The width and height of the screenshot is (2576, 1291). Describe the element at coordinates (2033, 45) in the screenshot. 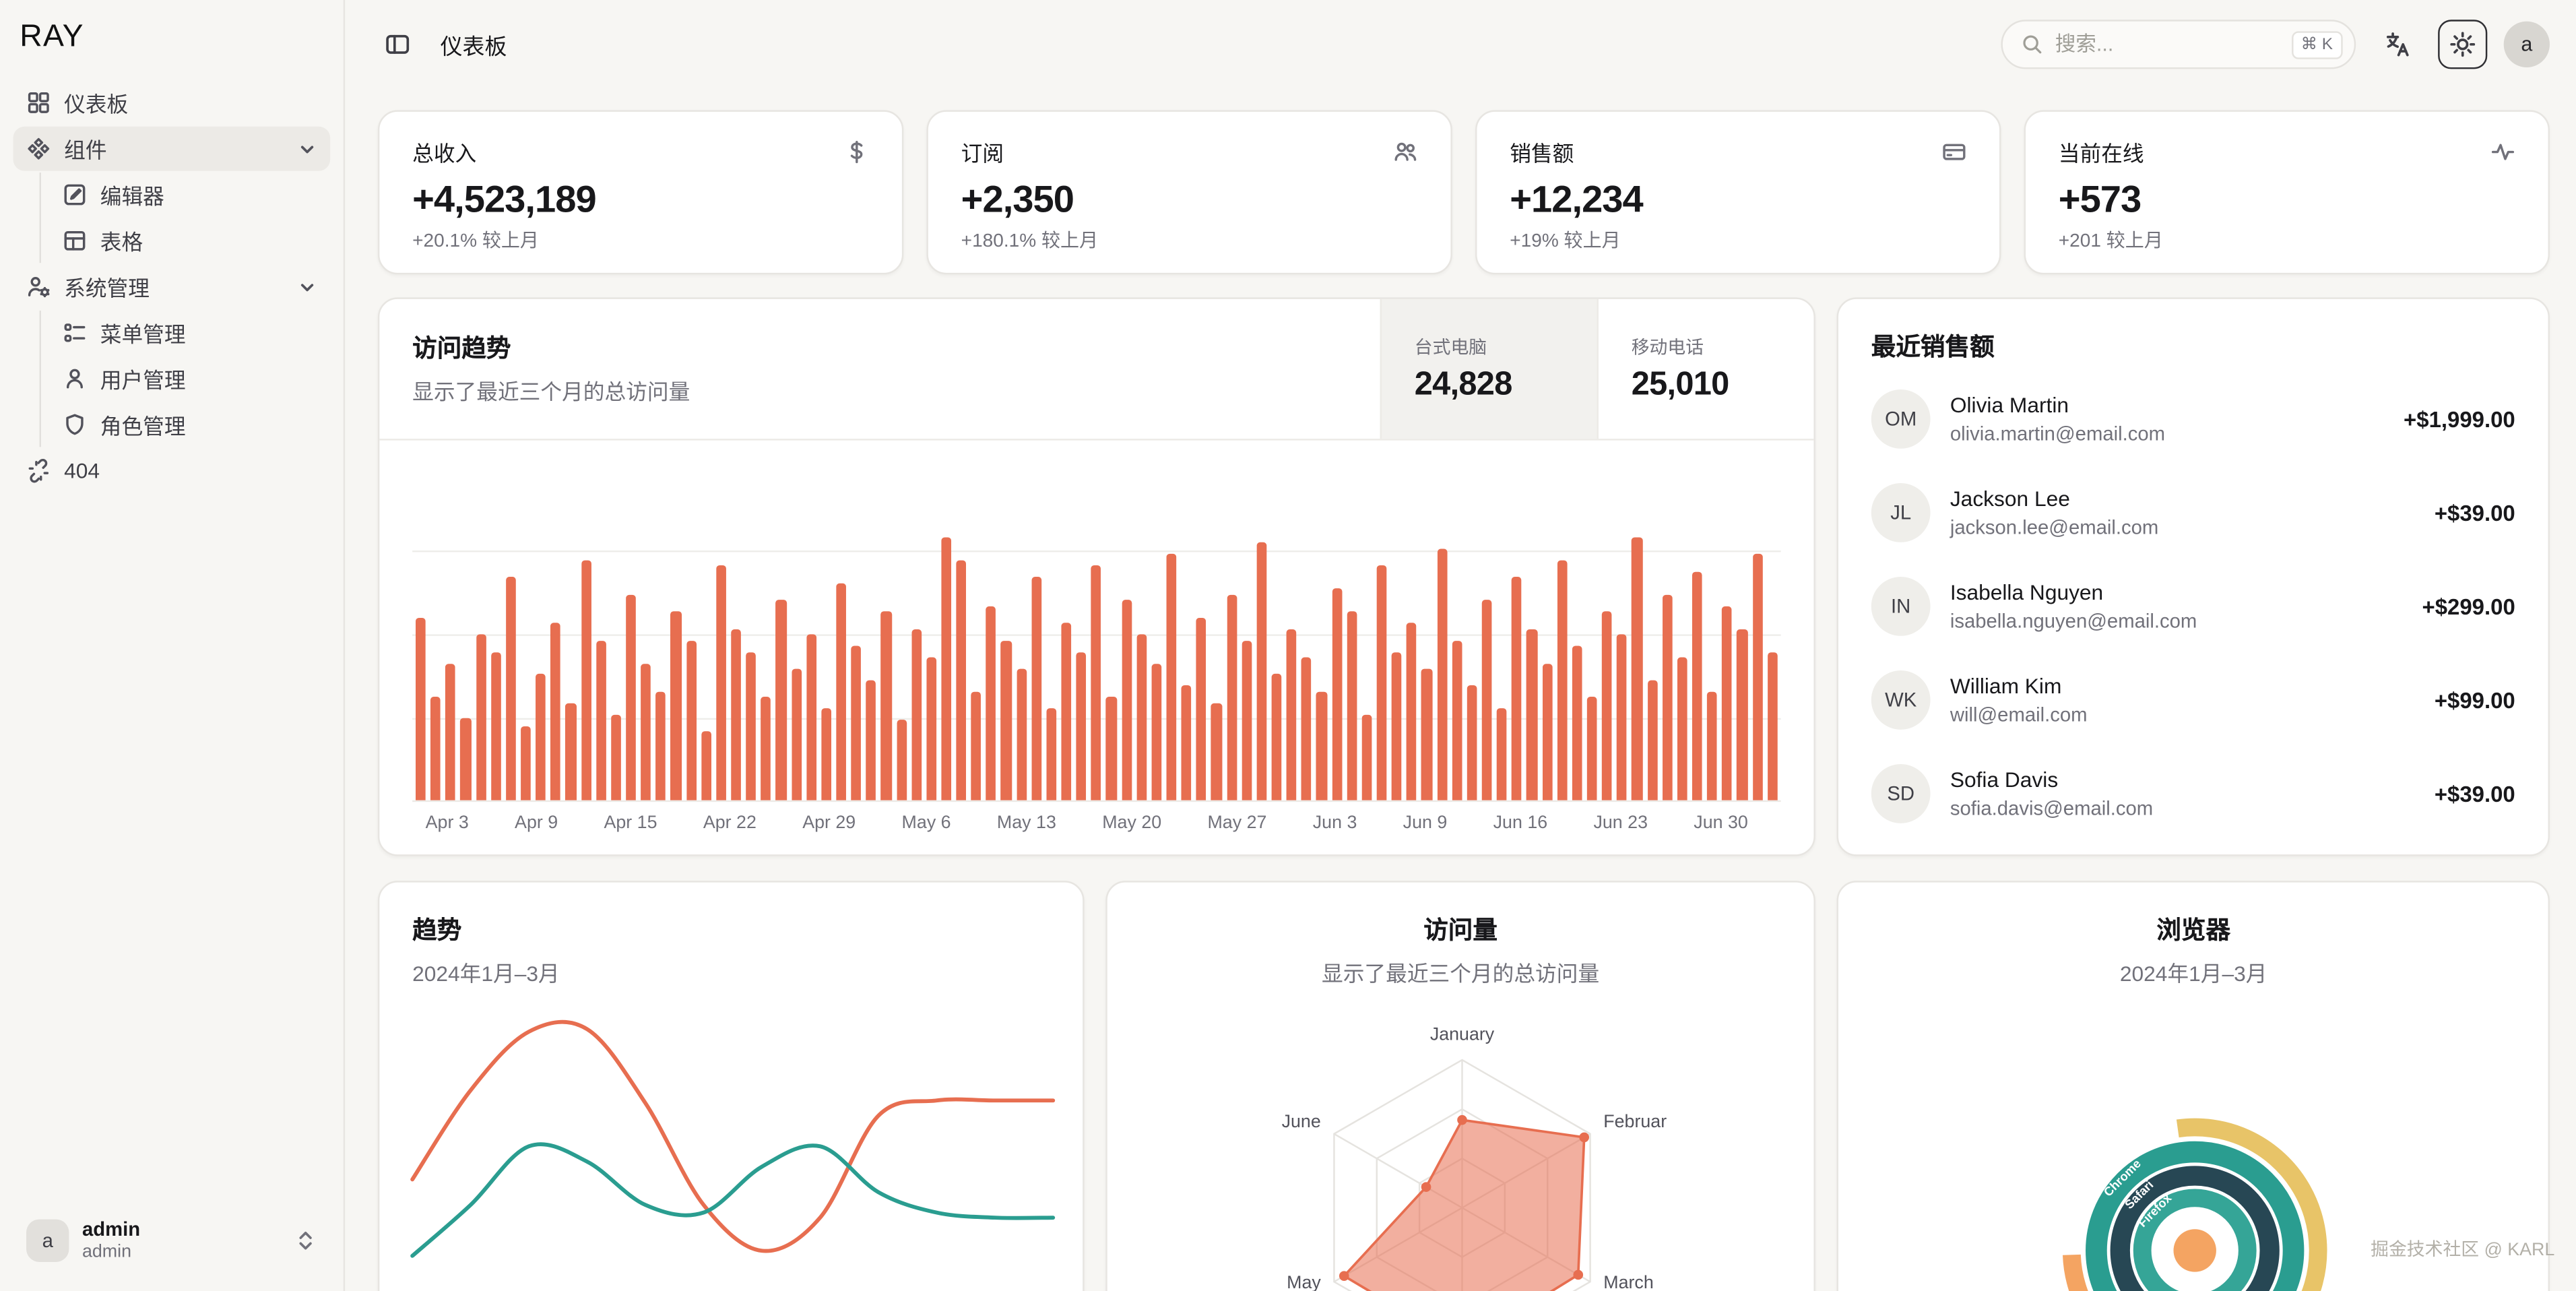

I see `search-icon` at that location.